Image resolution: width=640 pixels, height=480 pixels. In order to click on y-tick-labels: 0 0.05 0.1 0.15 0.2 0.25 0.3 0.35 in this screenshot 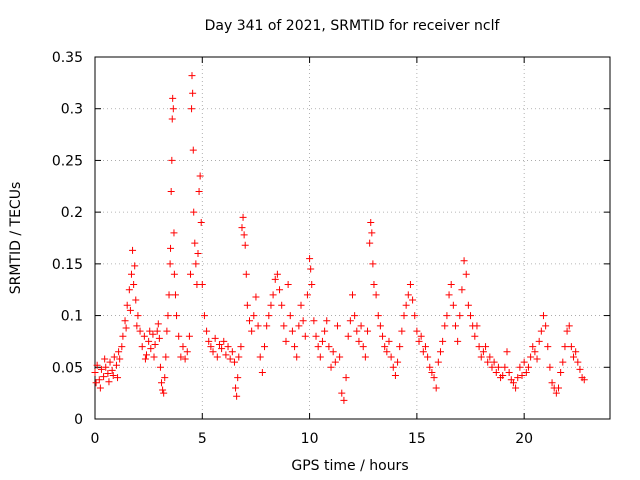, I will do `click(67, 239)`.